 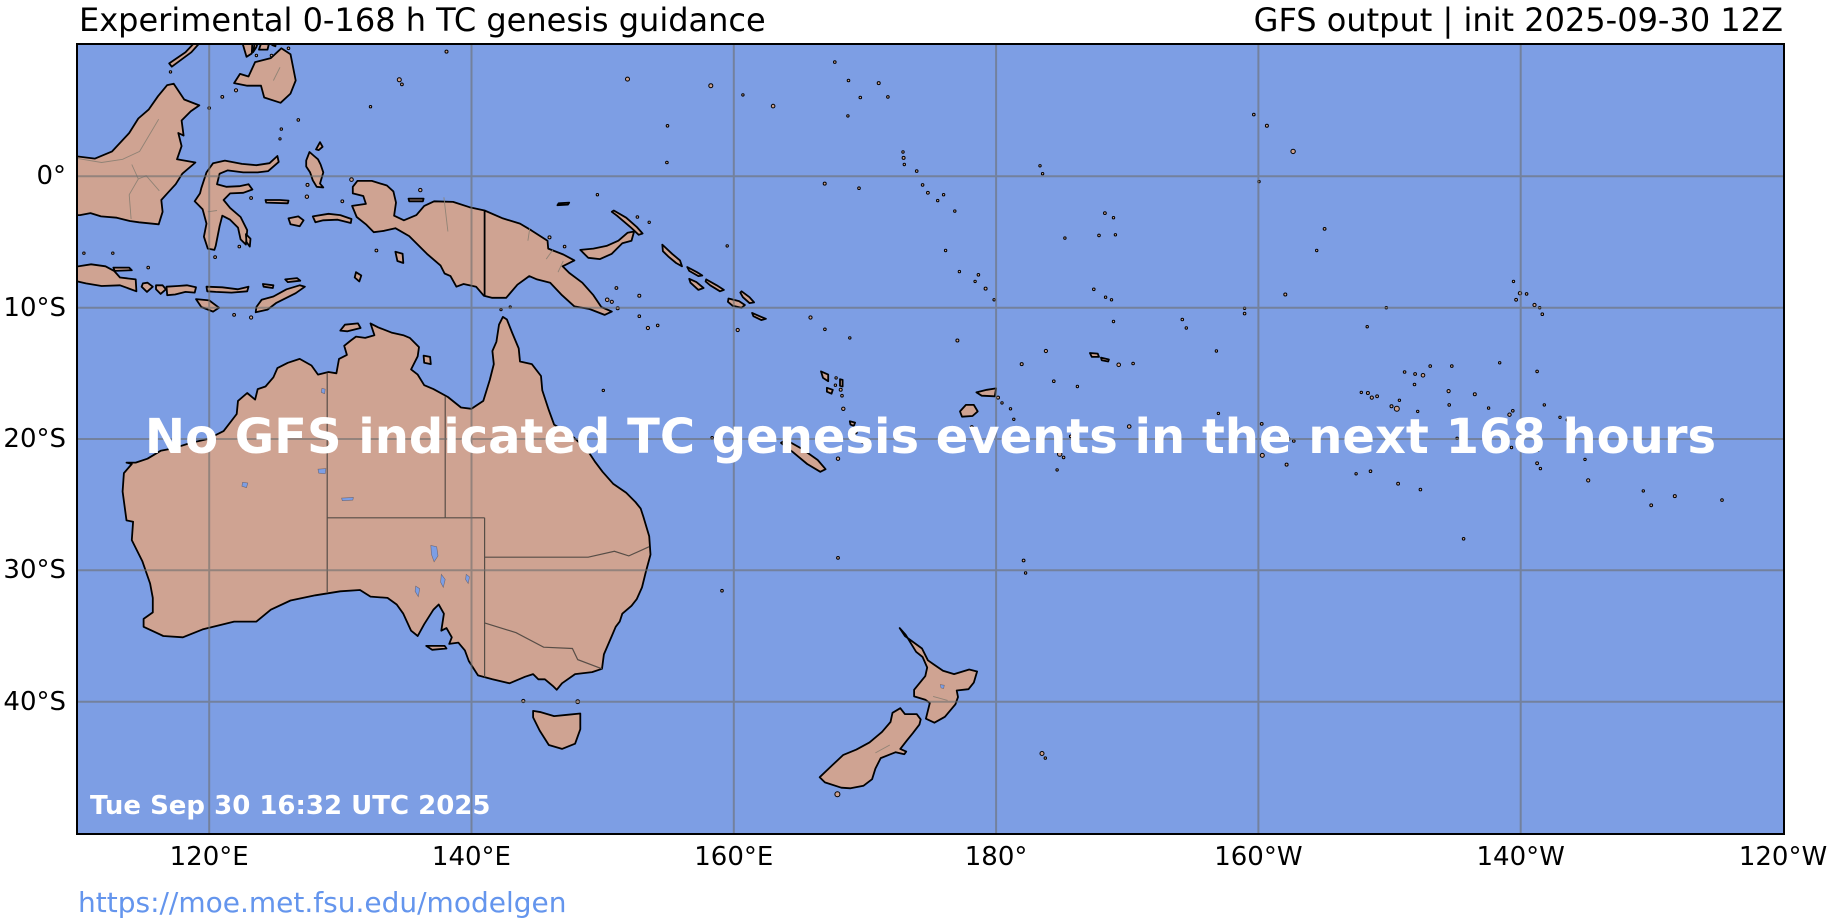 I want to click on lakes, so click(x=593, y=538).